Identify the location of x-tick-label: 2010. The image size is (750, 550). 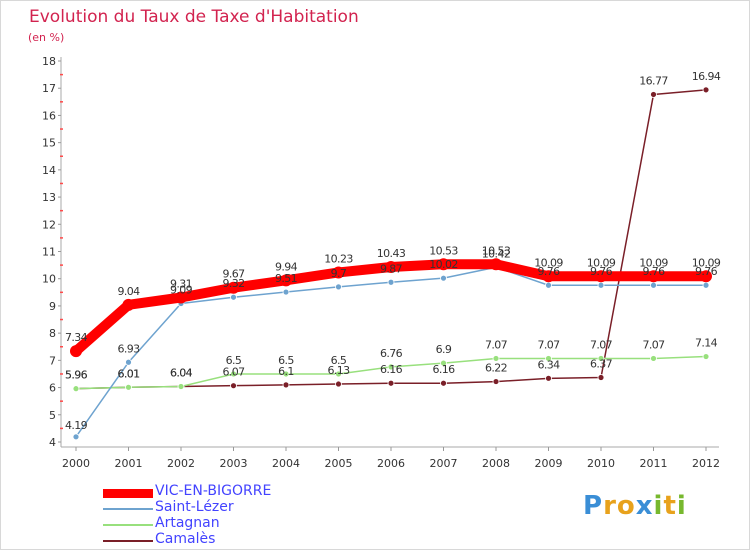
(601, 463).